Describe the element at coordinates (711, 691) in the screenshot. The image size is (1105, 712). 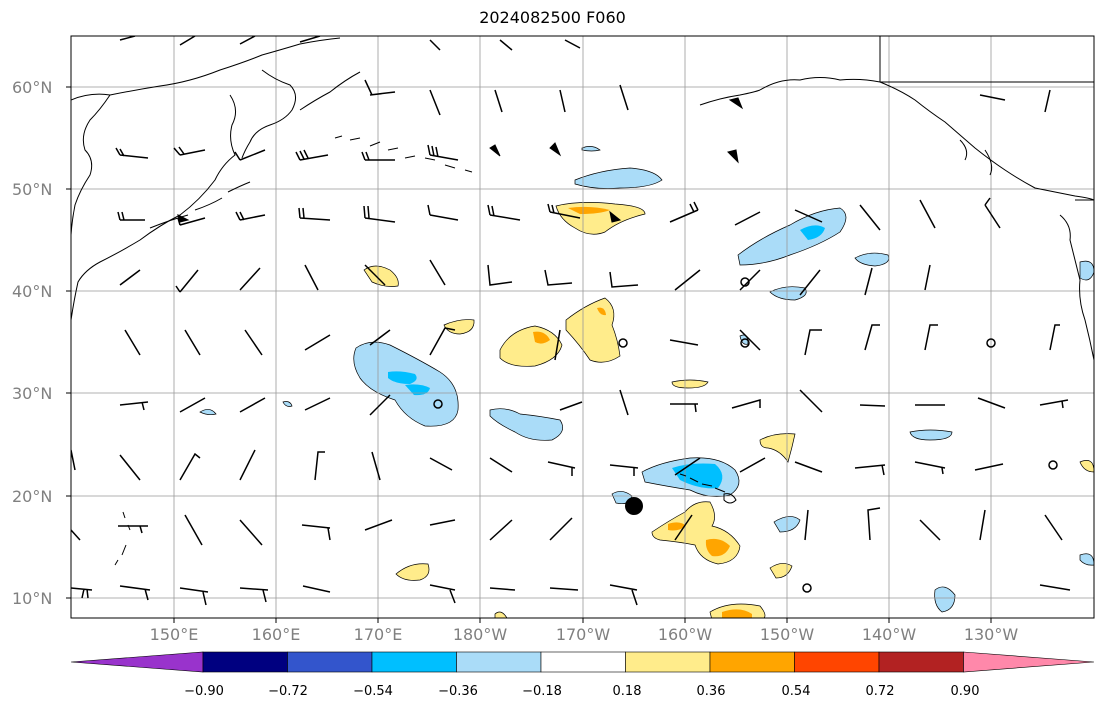
I see `colorbar-tick: 0.36` at that location.